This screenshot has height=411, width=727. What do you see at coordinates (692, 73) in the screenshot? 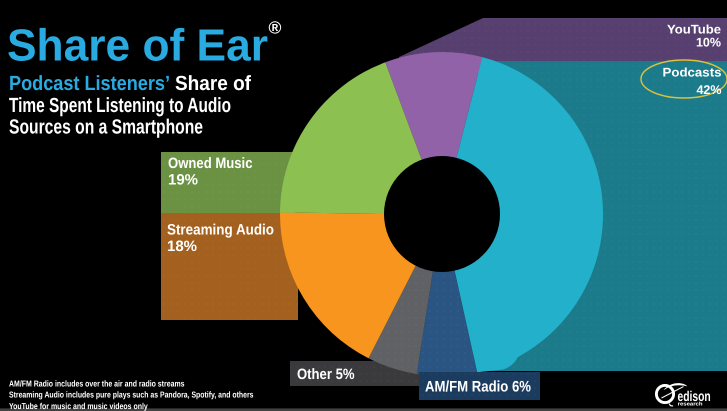
I see `svg-text: Podcasts` at bounding box center [692, 73].